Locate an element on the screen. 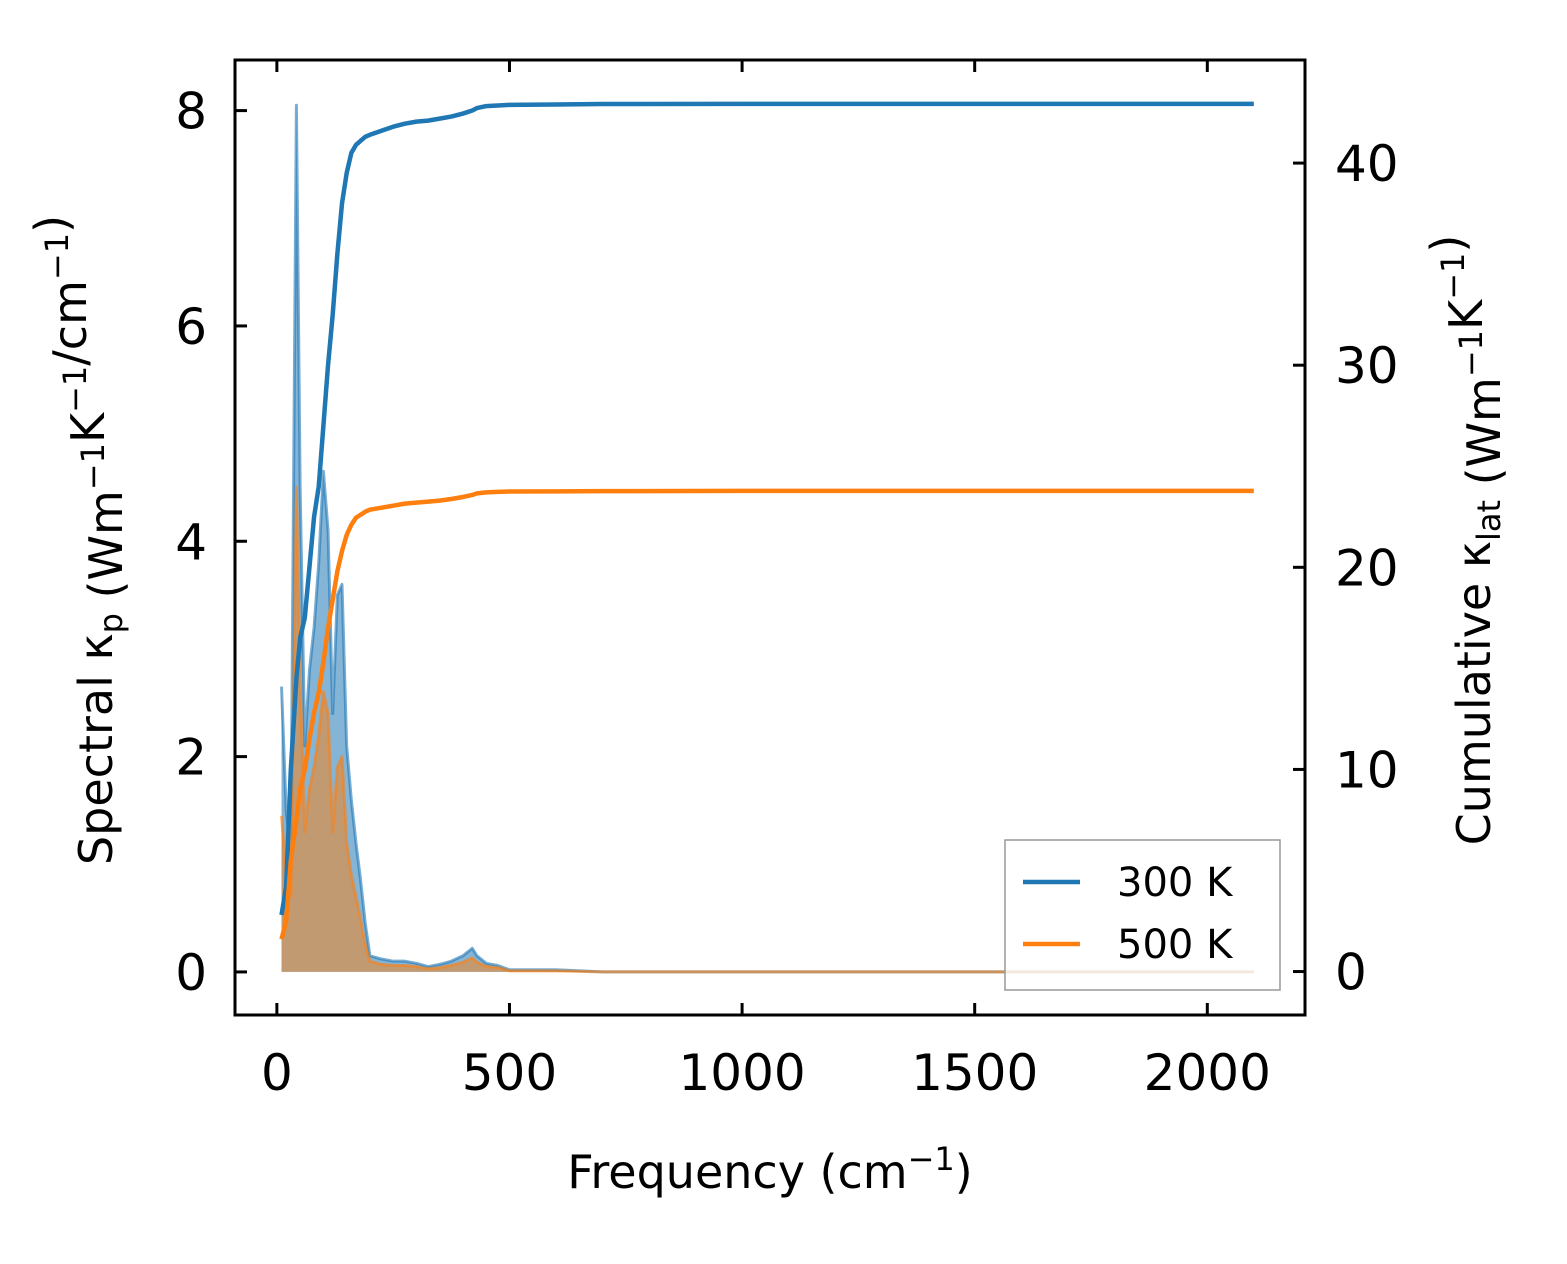  x-tick-label: 0 is located at coordinates (277, 1073).